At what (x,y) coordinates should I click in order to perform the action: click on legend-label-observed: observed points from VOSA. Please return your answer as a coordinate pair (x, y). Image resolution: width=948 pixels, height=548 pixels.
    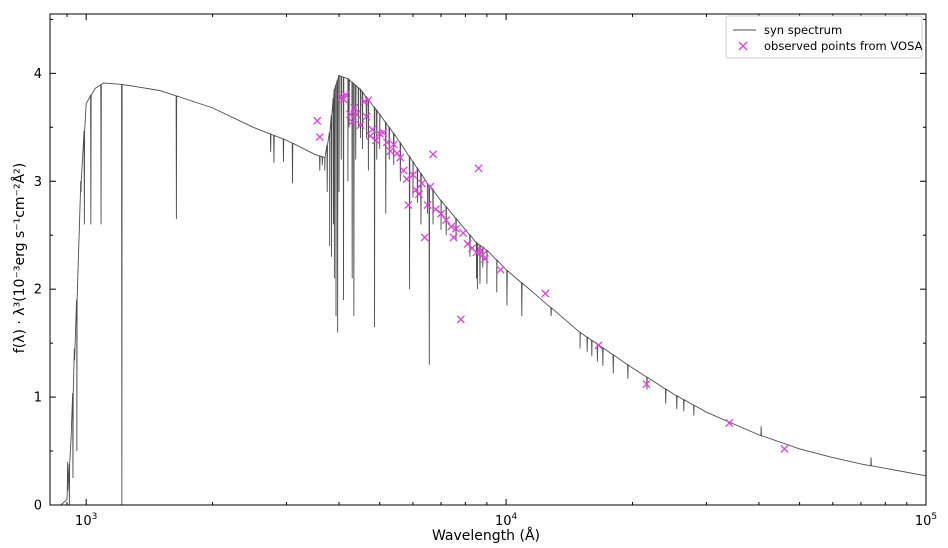
    Looking at the image, I should click on (843, 46).